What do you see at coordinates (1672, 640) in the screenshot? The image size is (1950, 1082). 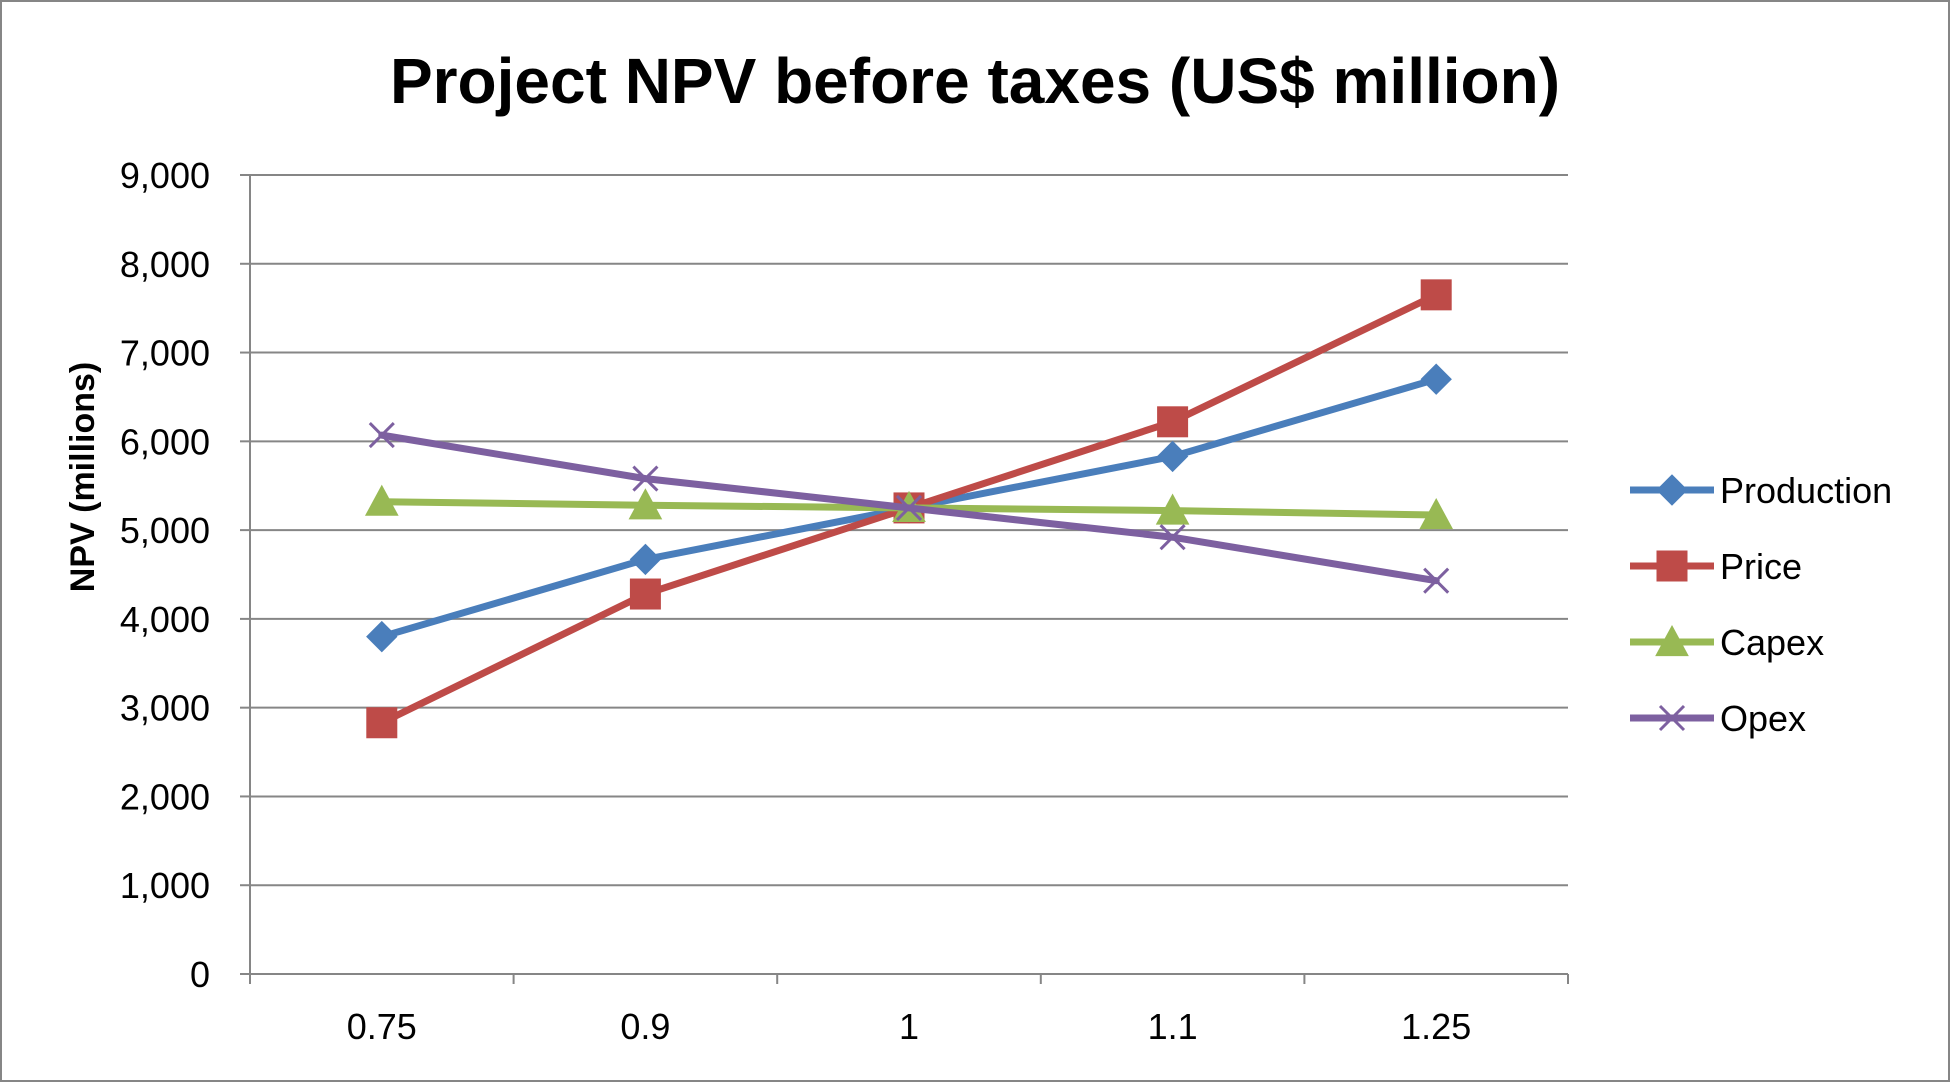 I see `legend-marker-capex` at bounding box center [1672, 640].